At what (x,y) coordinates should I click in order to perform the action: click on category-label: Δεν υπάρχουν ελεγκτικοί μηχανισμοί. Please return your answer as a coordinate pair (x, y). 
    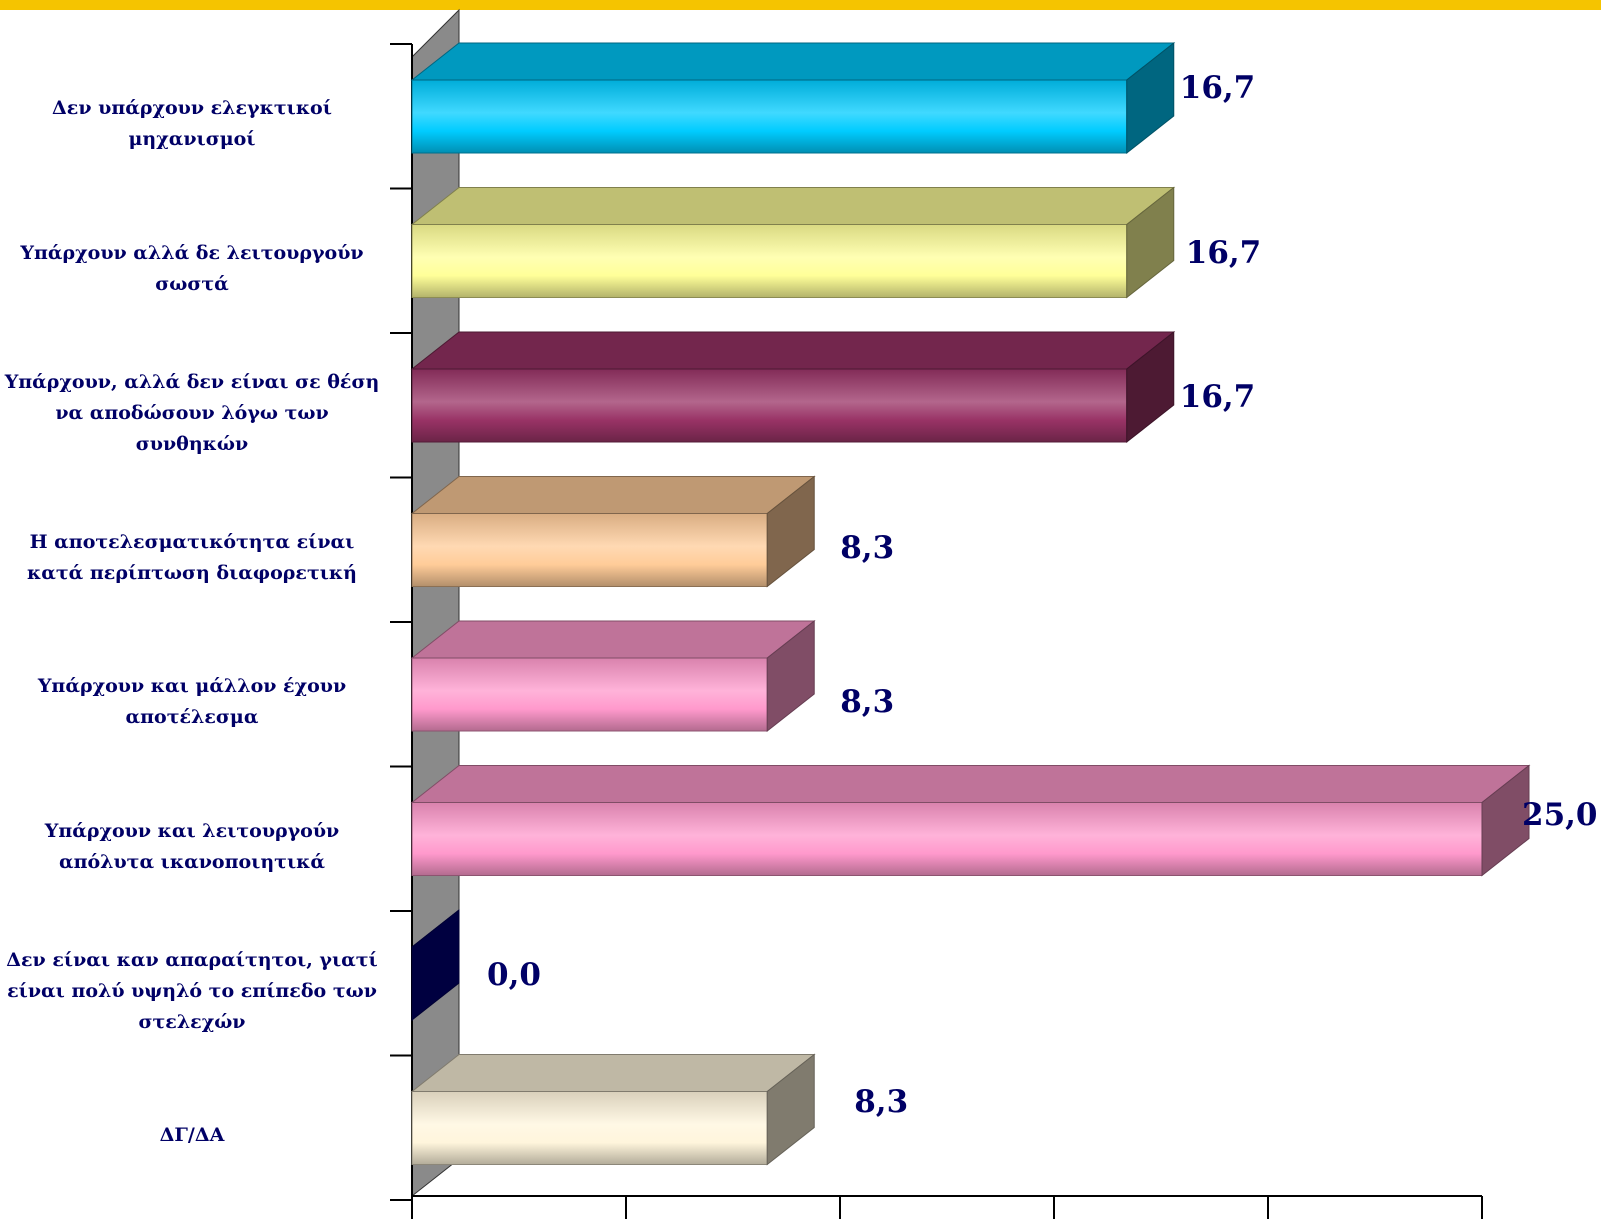
    Looking at the image, I should click on (192, 124).